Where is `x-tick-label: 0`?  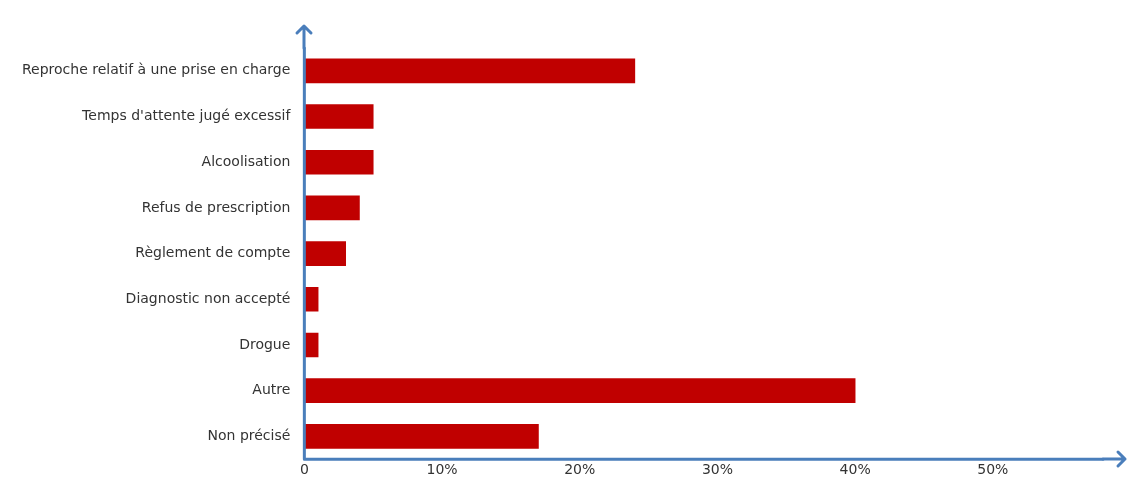
x-tick-label: 0 is located at coordinates (304, 469).